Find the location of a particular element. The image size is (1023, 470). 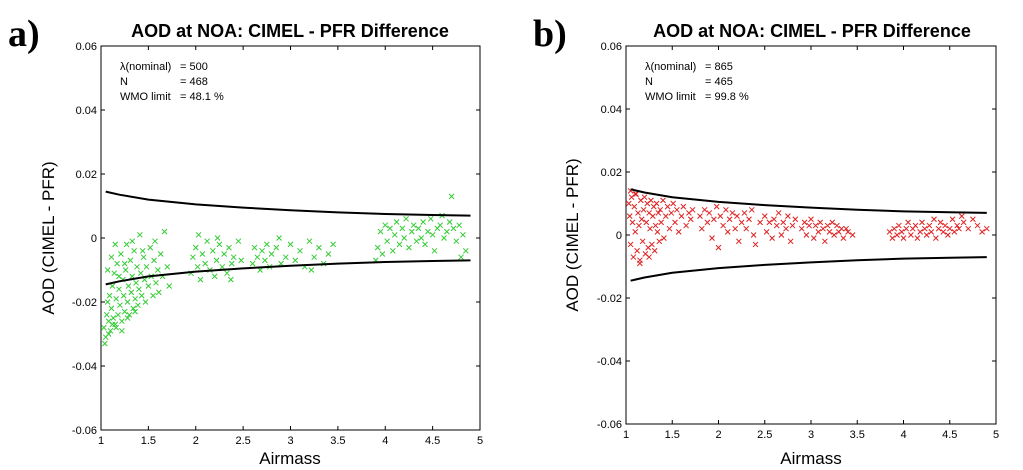

panel-b-x-tick-label: 3 is located at coordinates (811, 435).